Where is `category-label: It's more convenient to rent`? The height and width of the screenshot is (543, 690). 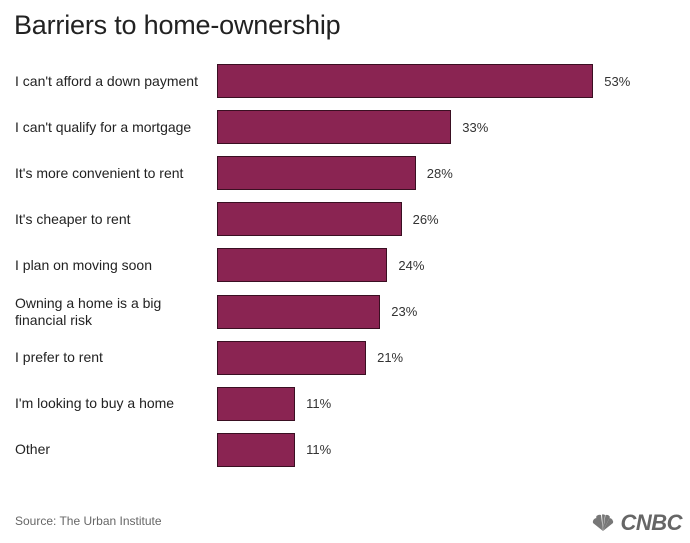
category-label: It's more convenient to rent is located at coordinates (99, 172).